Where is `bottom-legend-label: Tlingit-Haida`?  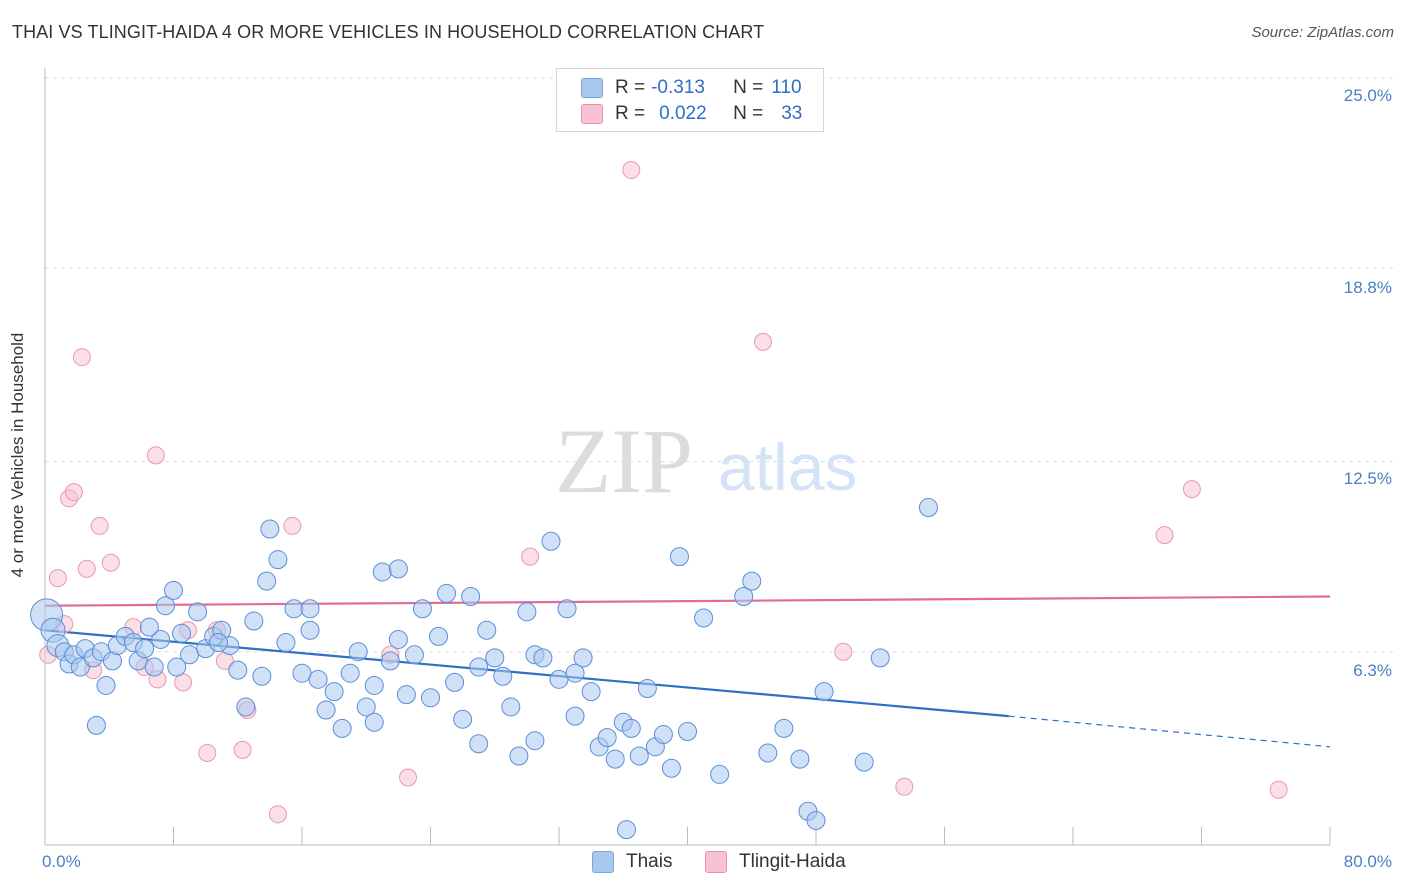
bottom-legend-label: Tlingit-Haida is located at coordinates (792, 861).